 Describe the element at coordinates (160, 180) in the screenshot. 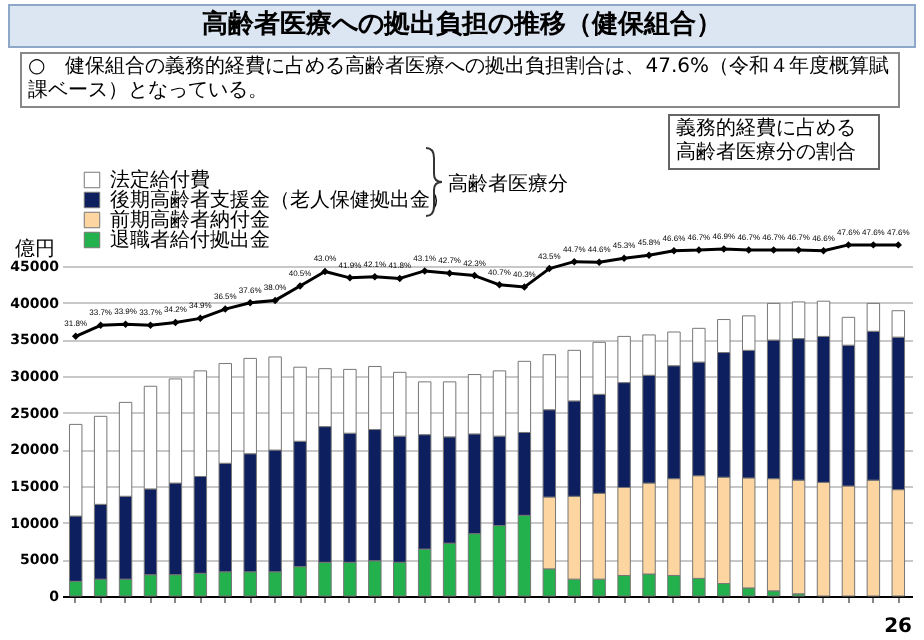

I see `legend-label: 法定給付費` at that location.